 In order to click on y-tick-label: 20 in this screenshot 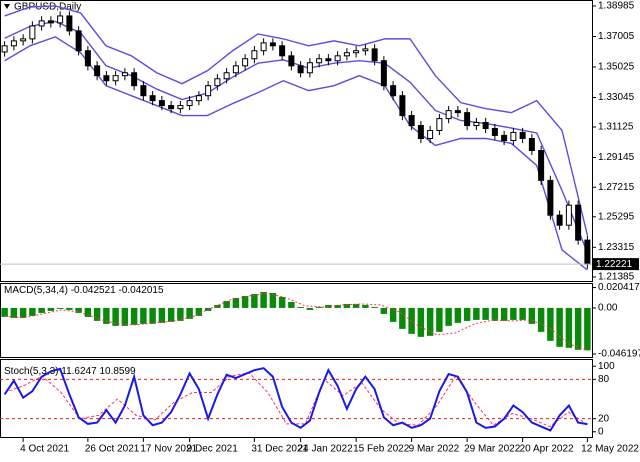, I will do `click(604, 418)`.